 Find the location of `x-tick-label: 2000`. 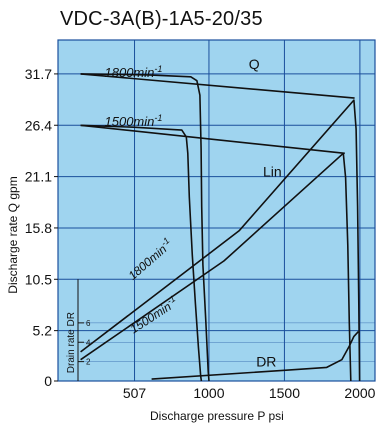

x-tick-label: 2000 is located at coordinates (359, 393).